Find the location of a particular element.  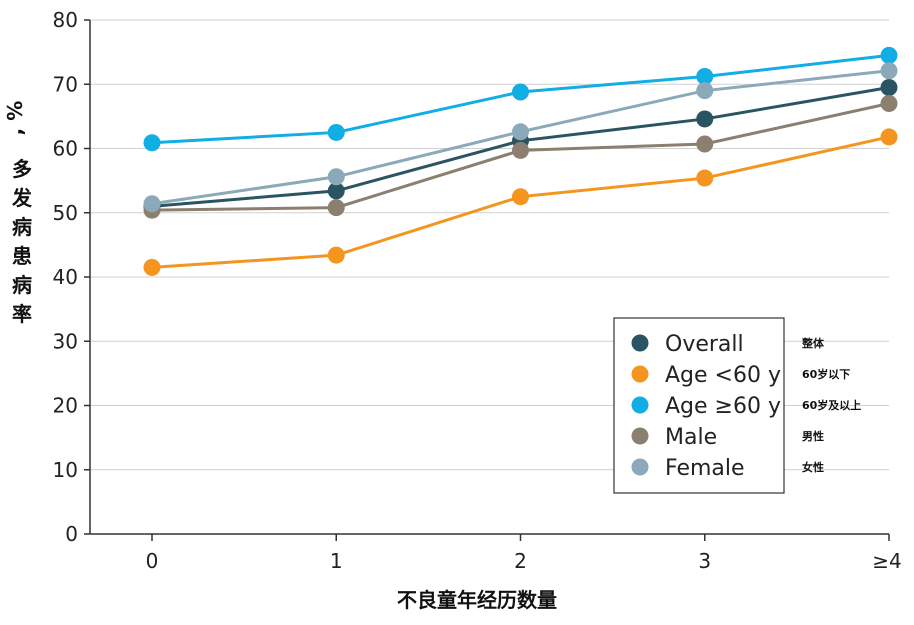

y-axis-title-char-1: 发 is located at coordinates (22, 198).